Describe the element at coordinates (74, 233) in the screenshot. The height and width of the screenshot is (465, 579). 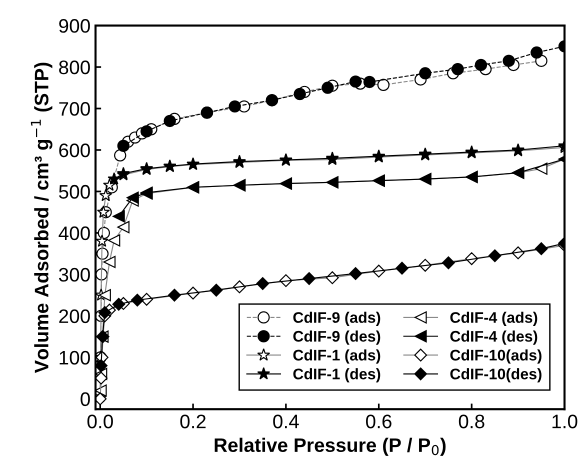
I see `y-tick-label: 400` at that location.